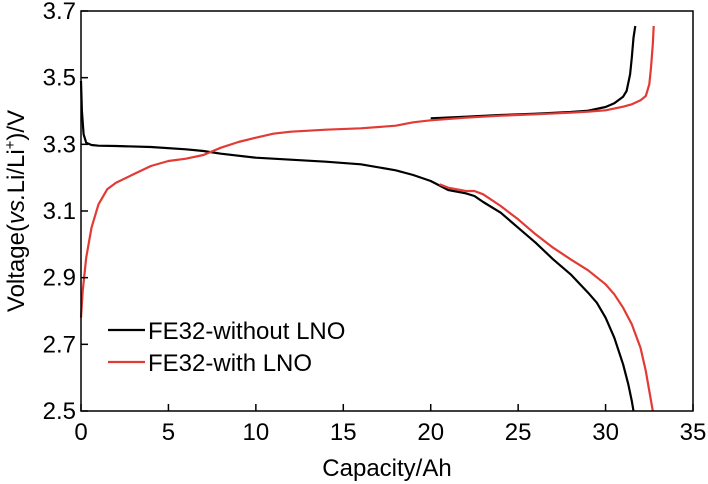 The image size is (708, 484). I want to click on y-tick-label: 3.1, so click(59, 211).